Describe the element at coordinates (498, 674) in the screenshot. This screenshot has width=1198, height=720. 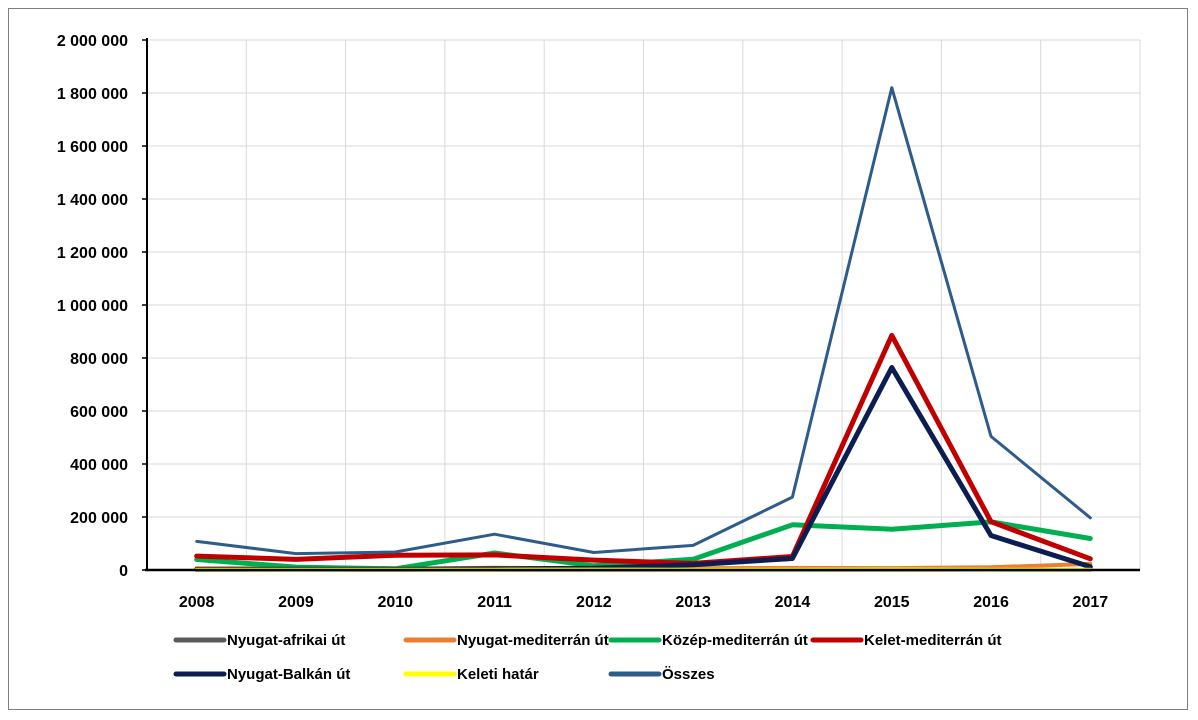
I see `legend-label: Keleti határ` at that location.